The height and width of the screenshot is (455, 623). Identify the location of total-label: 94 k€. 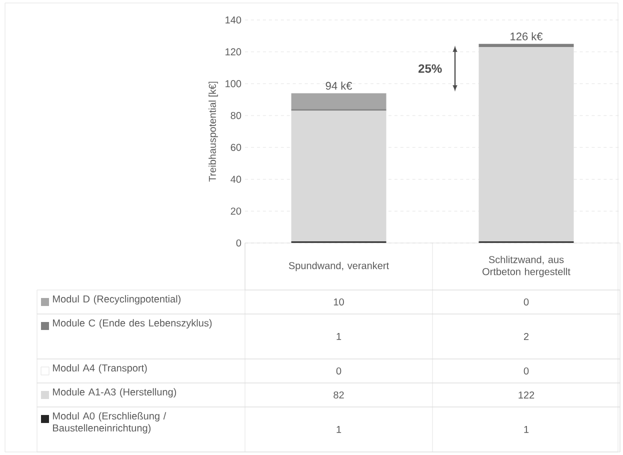
(339, 86).